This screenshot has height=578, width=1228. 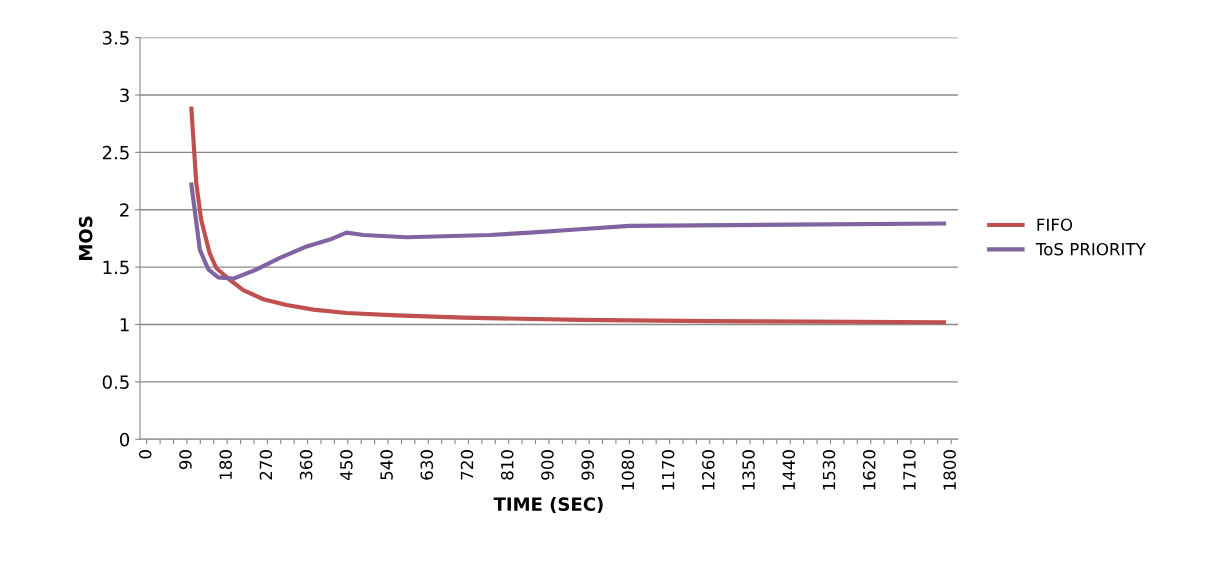 What do you see at coordinates (124, 95) in the screenshot?
I see `y-tick-label: 3` at bounding box center [124, 95].